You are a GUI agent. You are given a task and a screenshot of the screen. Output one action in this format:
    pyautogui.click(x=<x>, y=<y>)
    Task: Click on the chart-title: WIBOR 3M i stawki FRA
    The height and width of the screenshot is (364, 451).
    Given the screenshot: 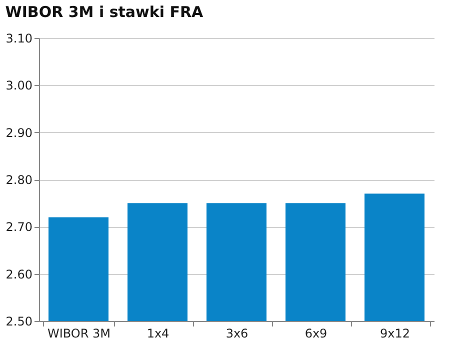 What is the action you would take?
    pyautogui.click(x=104, y=12)
    